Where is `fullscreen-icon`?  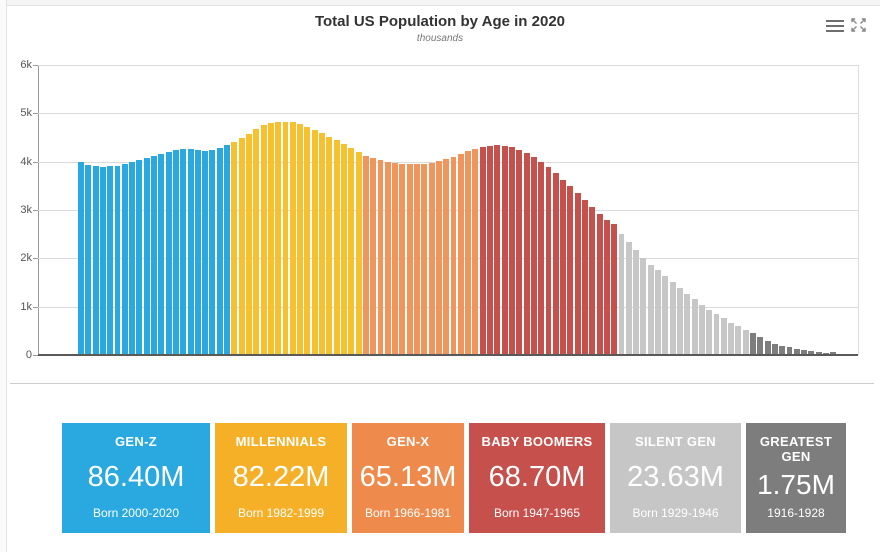
fullscreen-icon is located at coordinates (858, 25).